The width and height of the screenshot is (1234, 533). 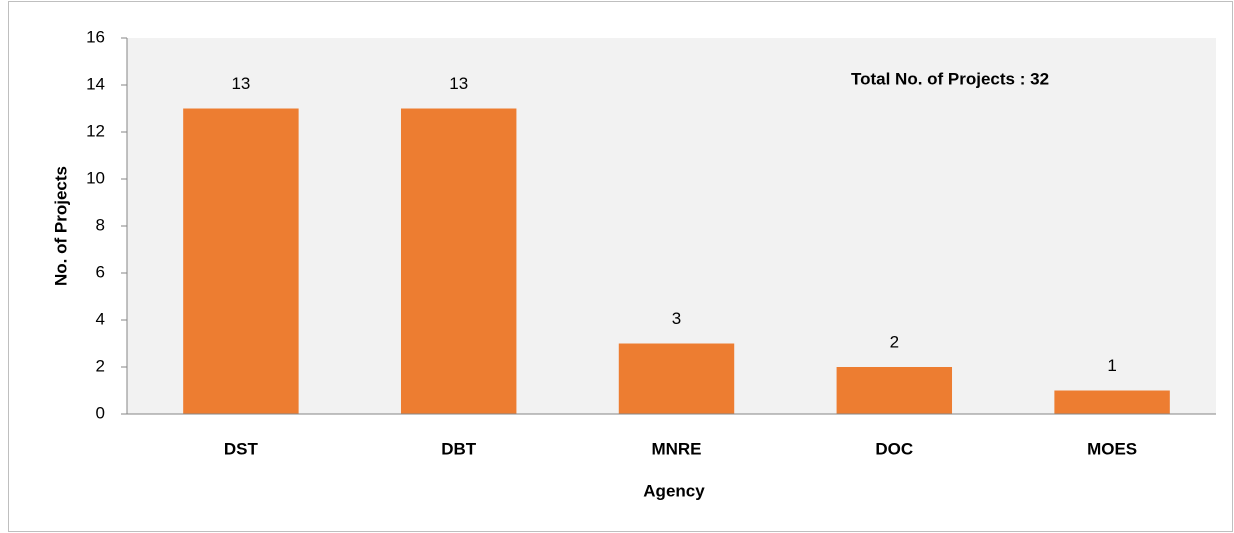 I want to click on x-tick-label: MOES, so click(x=1112, y=448).